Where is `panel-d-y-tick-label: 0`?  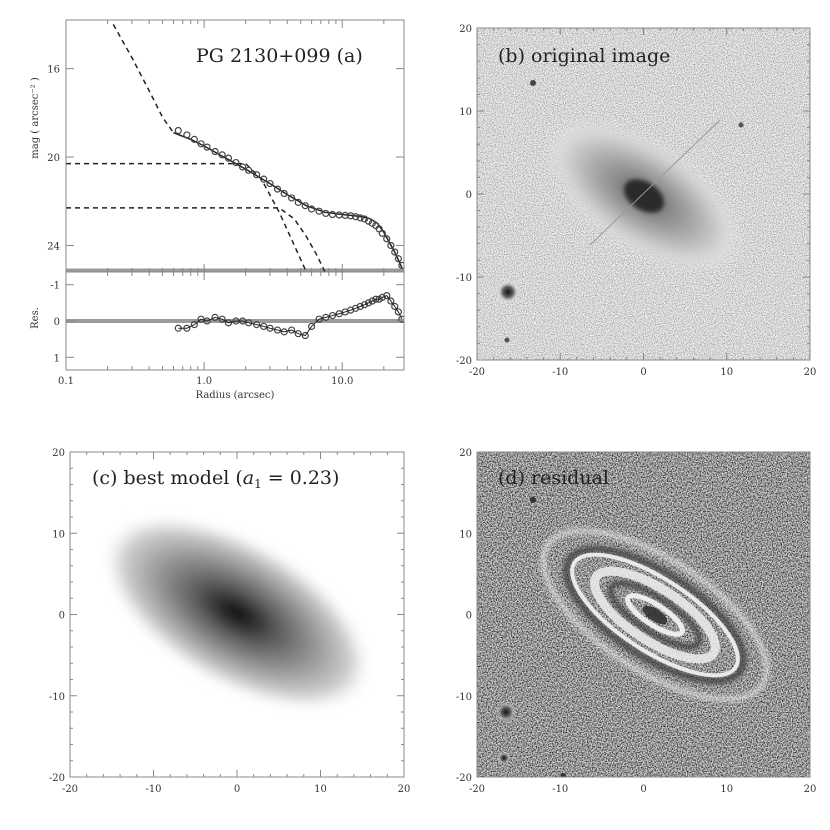
panel-d-y-tick-label: 0 is located at coordinates (469, 616).